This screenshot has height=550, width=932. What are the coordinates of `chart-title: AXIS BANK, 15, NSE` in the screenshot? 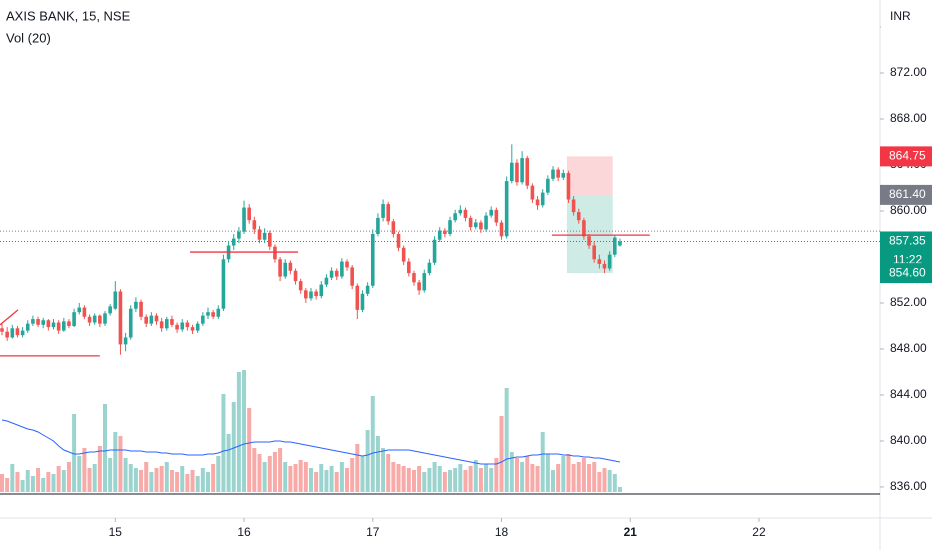 It's located at (68, 15).